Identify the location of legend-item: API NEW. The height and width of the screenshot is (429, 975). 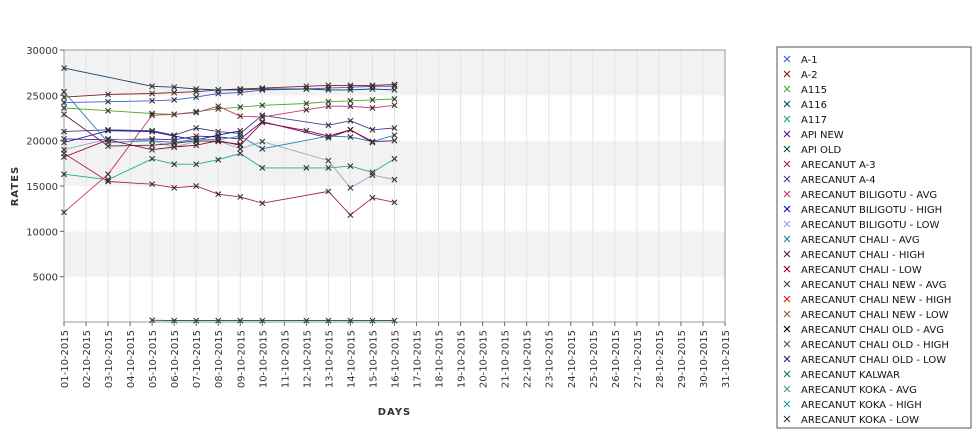
(813, 135).